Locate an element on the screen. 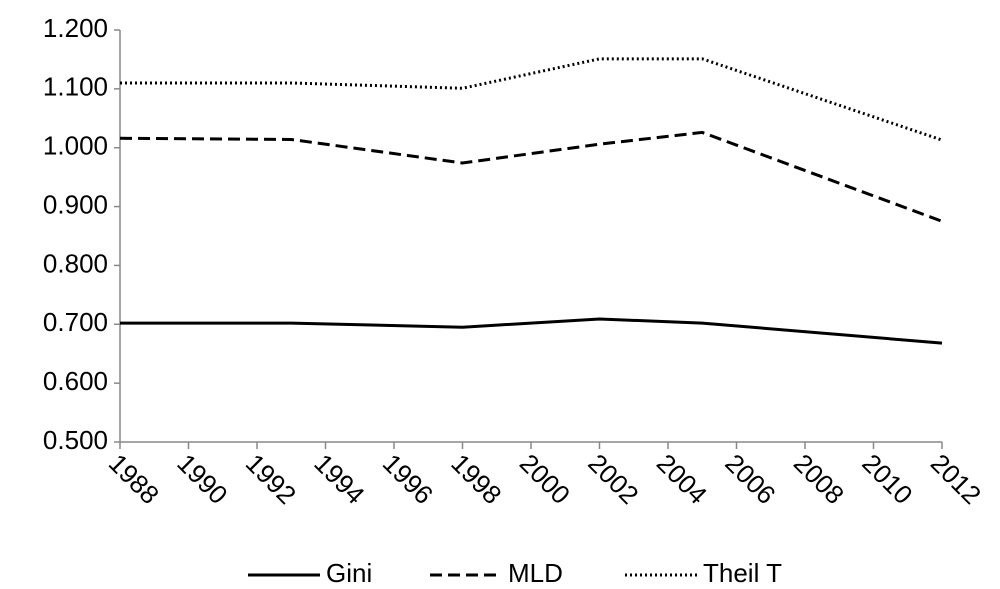  x-tick-label: 1996 is located at coordinates (408, 479).